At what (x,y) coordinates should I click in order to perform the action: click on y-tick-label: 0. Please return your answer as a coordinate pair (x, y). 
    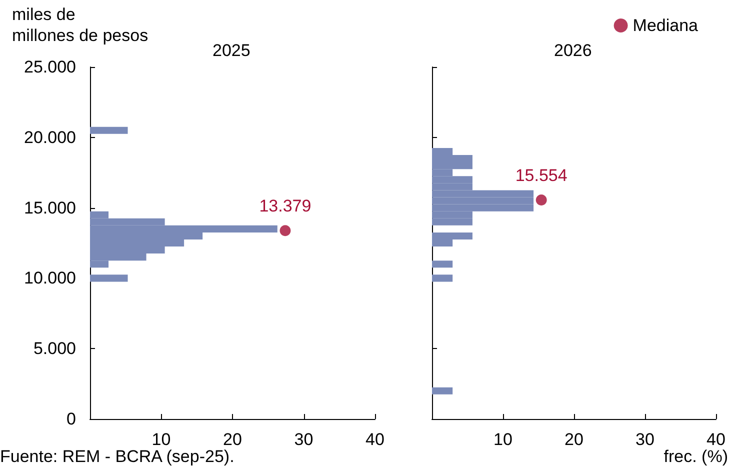
    Looking at the image, I should click on (71, 419).